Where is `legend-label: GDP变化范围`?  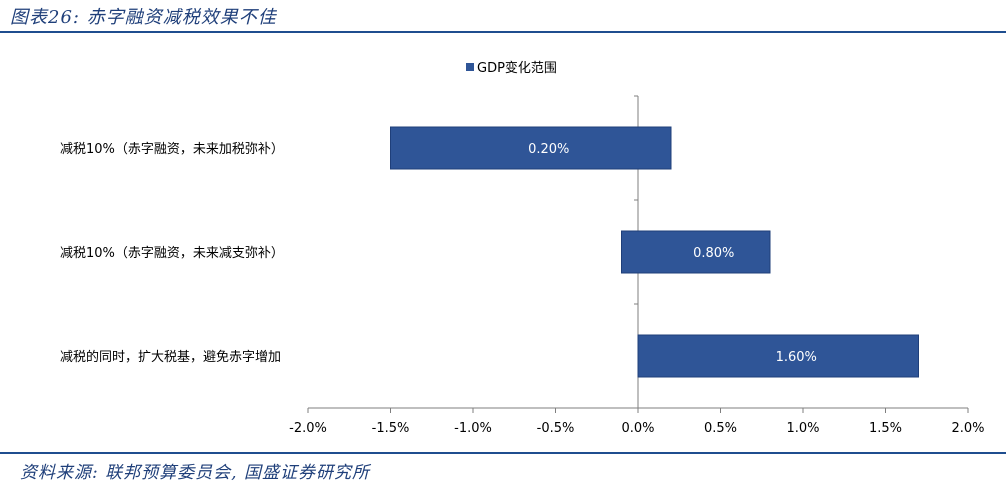
legend-label: GDP变化范围 is located at coordinates (517, 68).